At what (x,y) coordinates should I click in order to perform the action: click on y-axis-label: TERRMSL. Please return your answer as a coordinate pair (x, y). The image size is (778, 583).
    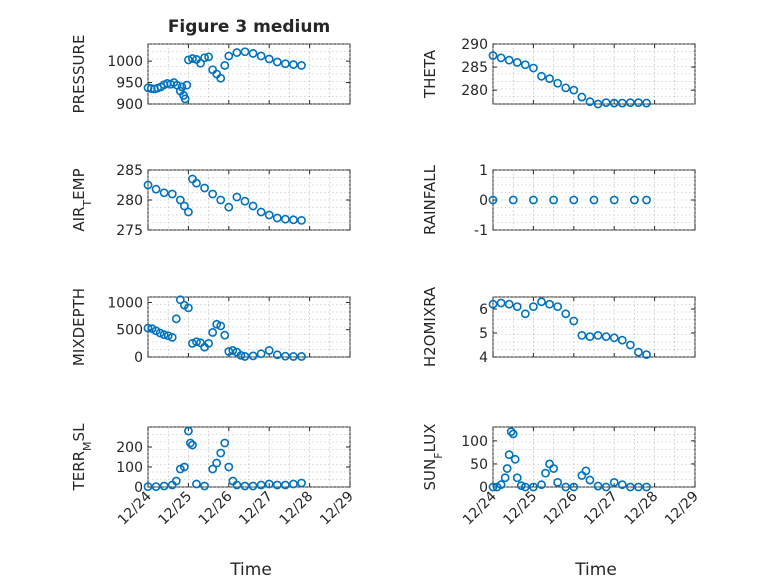
    Looking at the image, I should click on (82, 457).